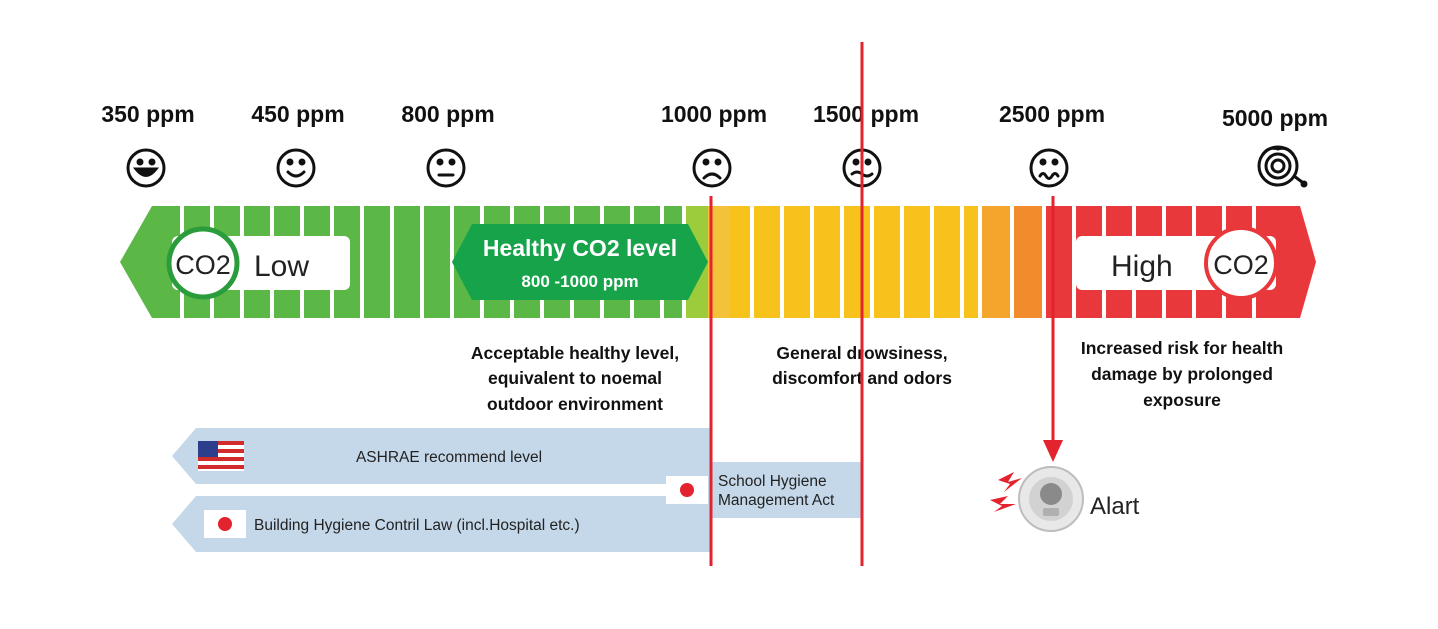 The image size is (1438, 629). Describe the element at coordinates (1142, 266) in the screenshot. I see `high-label: High` at that location.